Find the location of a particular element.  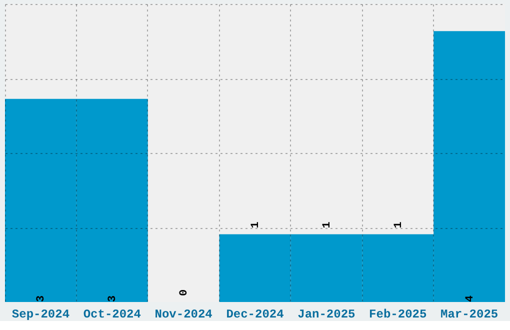

x-tick-label: Mar-2025 is located at coordinates (469, 315).